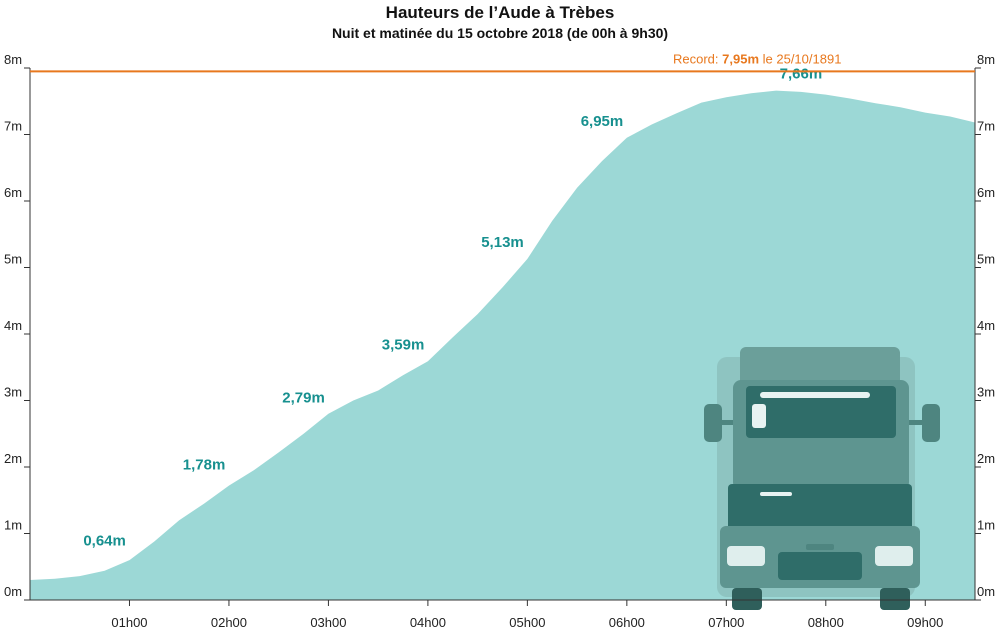 This screenshot has height=632, width=1000. Describe the element at coordinates (328, 622) in the screenshot. I see `x-tick-label: 03h00` at that location.